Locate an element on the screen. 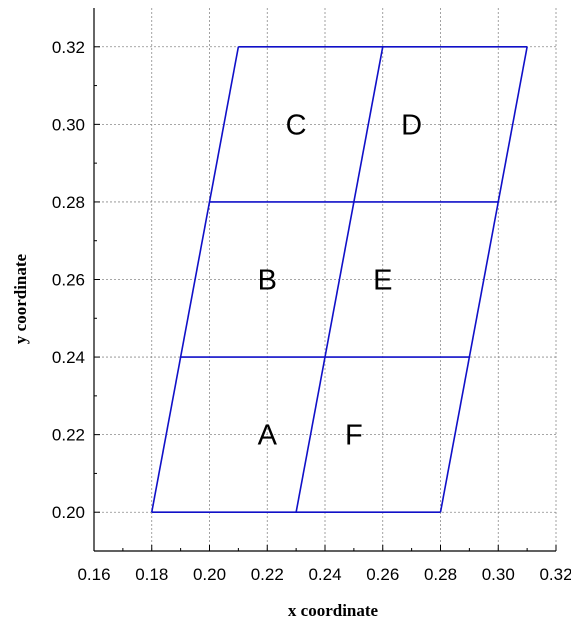  x-tick-label: 0.28 is located at coordinates (440, 574).